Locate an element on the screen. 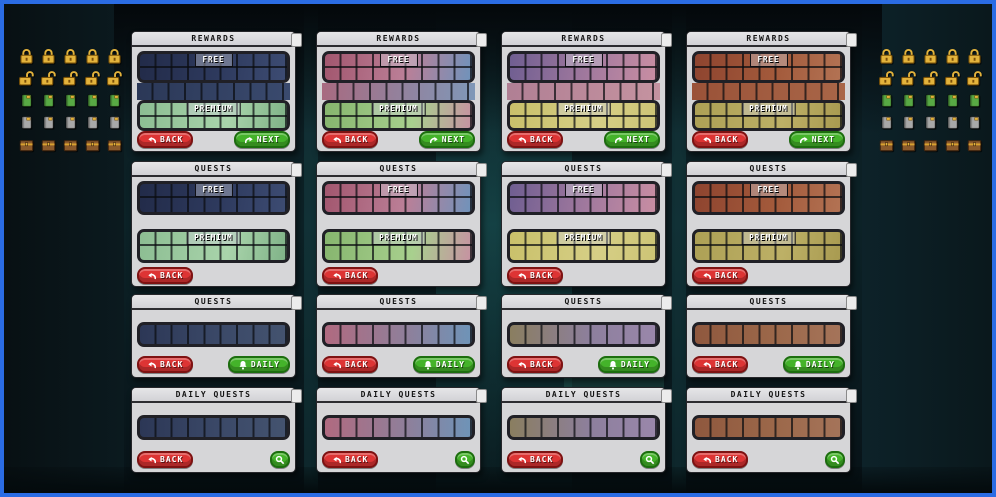  panel-title: DAILY QUESTS is located at coordinates (213, 394).